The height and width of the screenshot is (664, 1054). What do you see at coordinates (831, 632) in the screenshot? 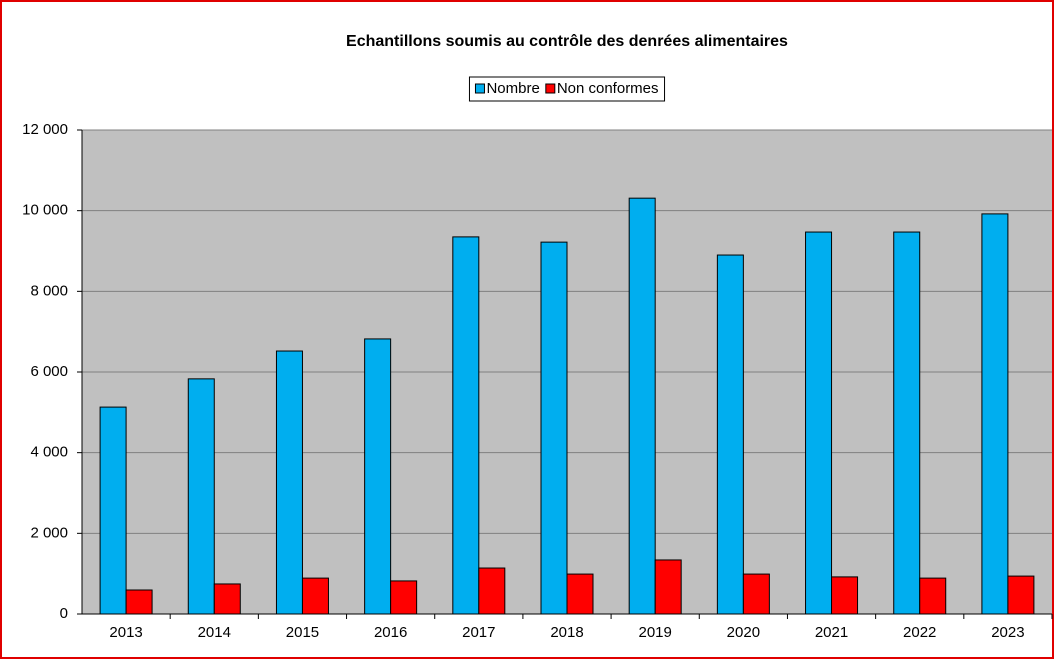
I see `x-tick-label: 2021` at bounding box center [831, 632].